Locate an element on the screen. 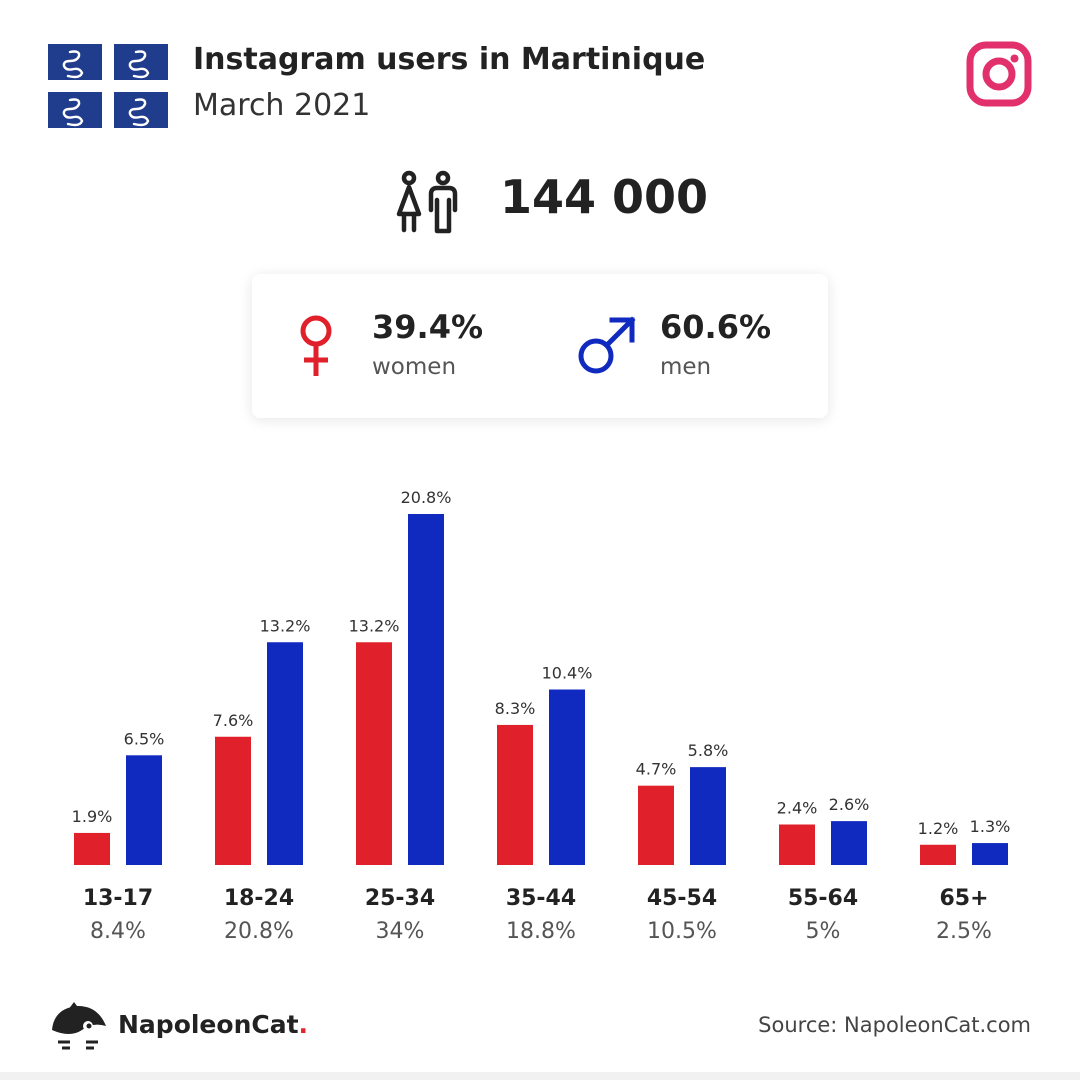 The width and height of the screenshot is (1080, 1080). category-label-35-44: 35-44 is located at coordinates (541, 898).